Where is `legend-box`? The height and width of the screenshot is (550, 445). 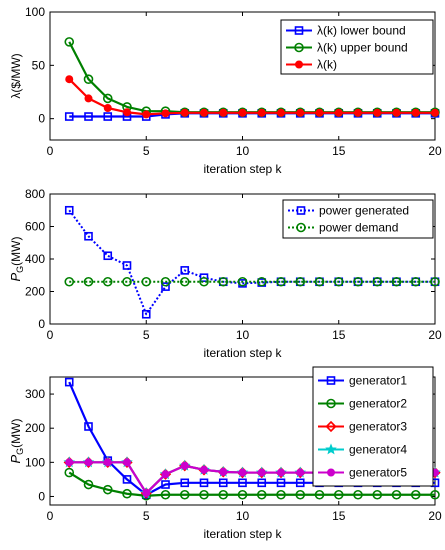 legend-box is located at coordinates (358, 219).